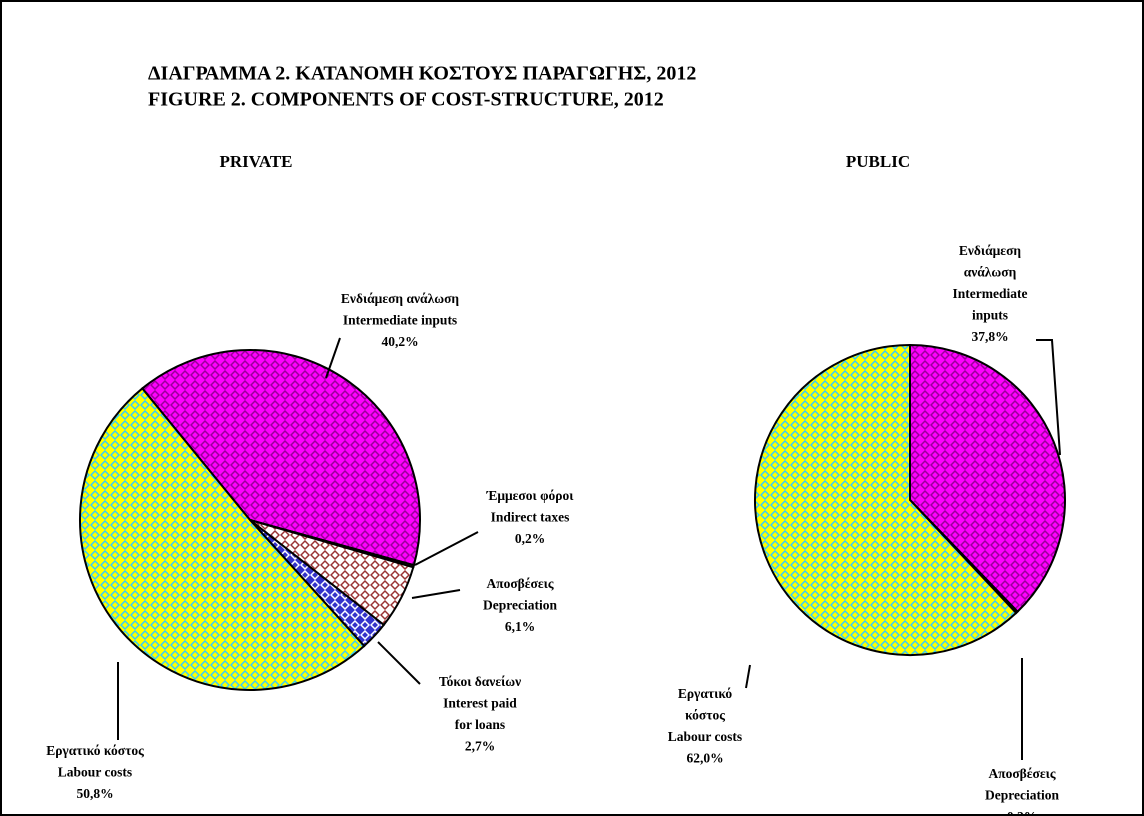 This screenshot has width=1144, height=816. I want to click on value-label: 6,1%, so click(520, 626).